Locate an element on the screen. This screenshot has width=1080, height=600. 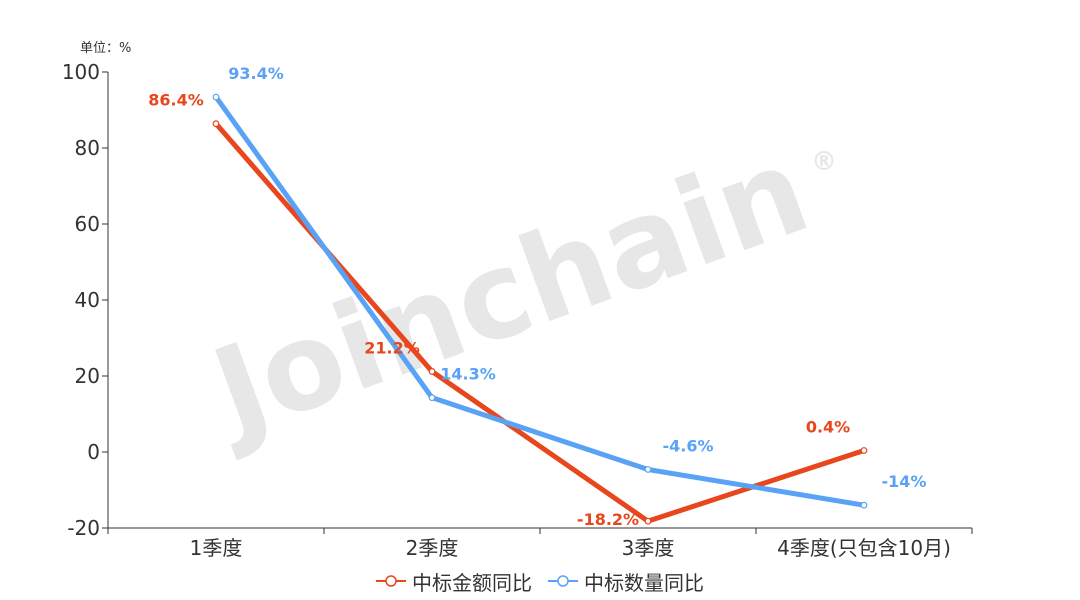
y-tick-label: -20 is located at coordinates (83, 528).